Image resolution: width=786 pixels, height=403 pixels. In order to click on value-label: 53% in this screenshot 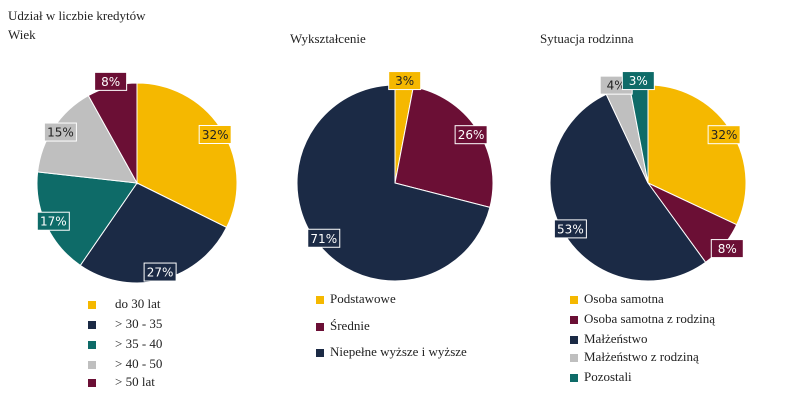, I will do `click(570, 229)`.